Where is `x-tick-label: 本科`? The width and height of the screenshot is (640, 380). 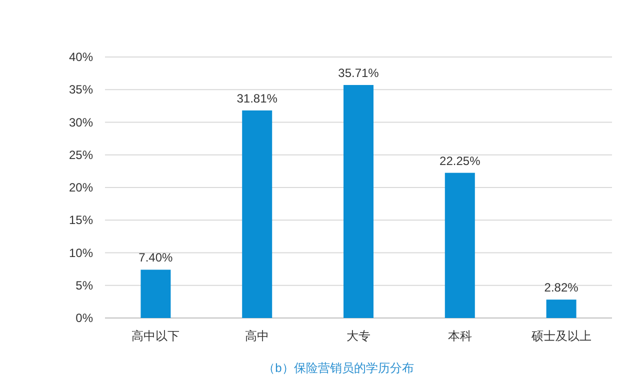
x-tick-label: 本科 is located at coordinates (460, 336).